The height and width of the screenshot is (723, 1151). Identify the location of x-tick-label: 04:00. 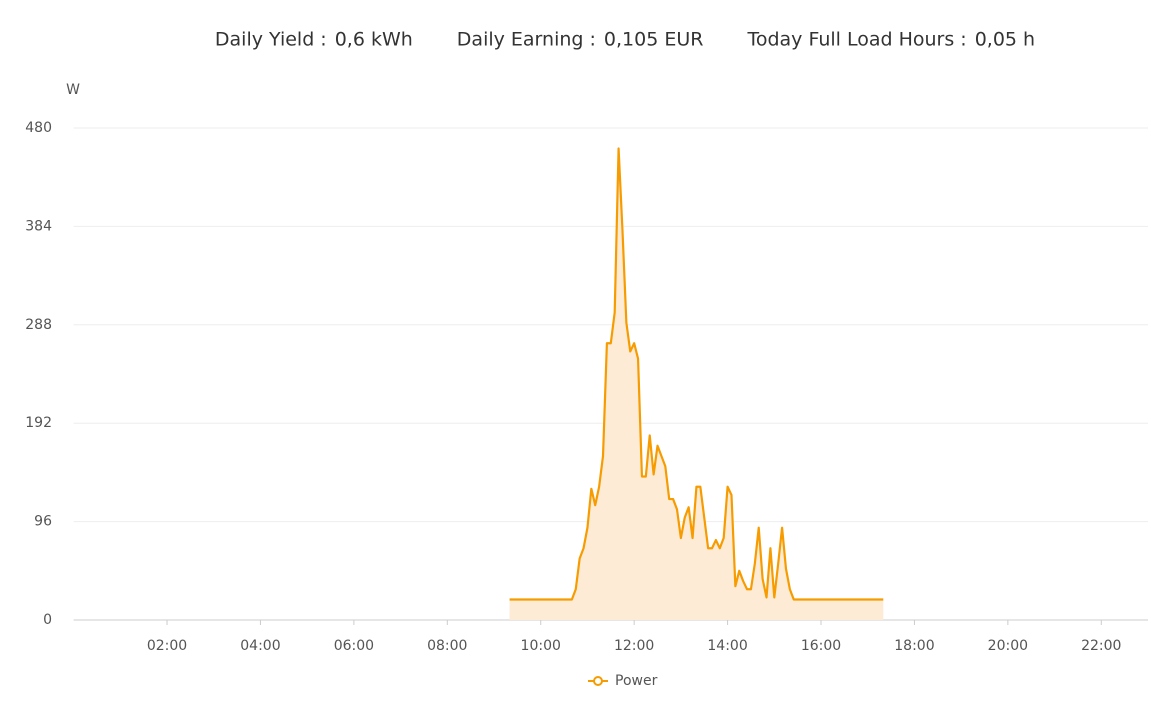
(260, 646).